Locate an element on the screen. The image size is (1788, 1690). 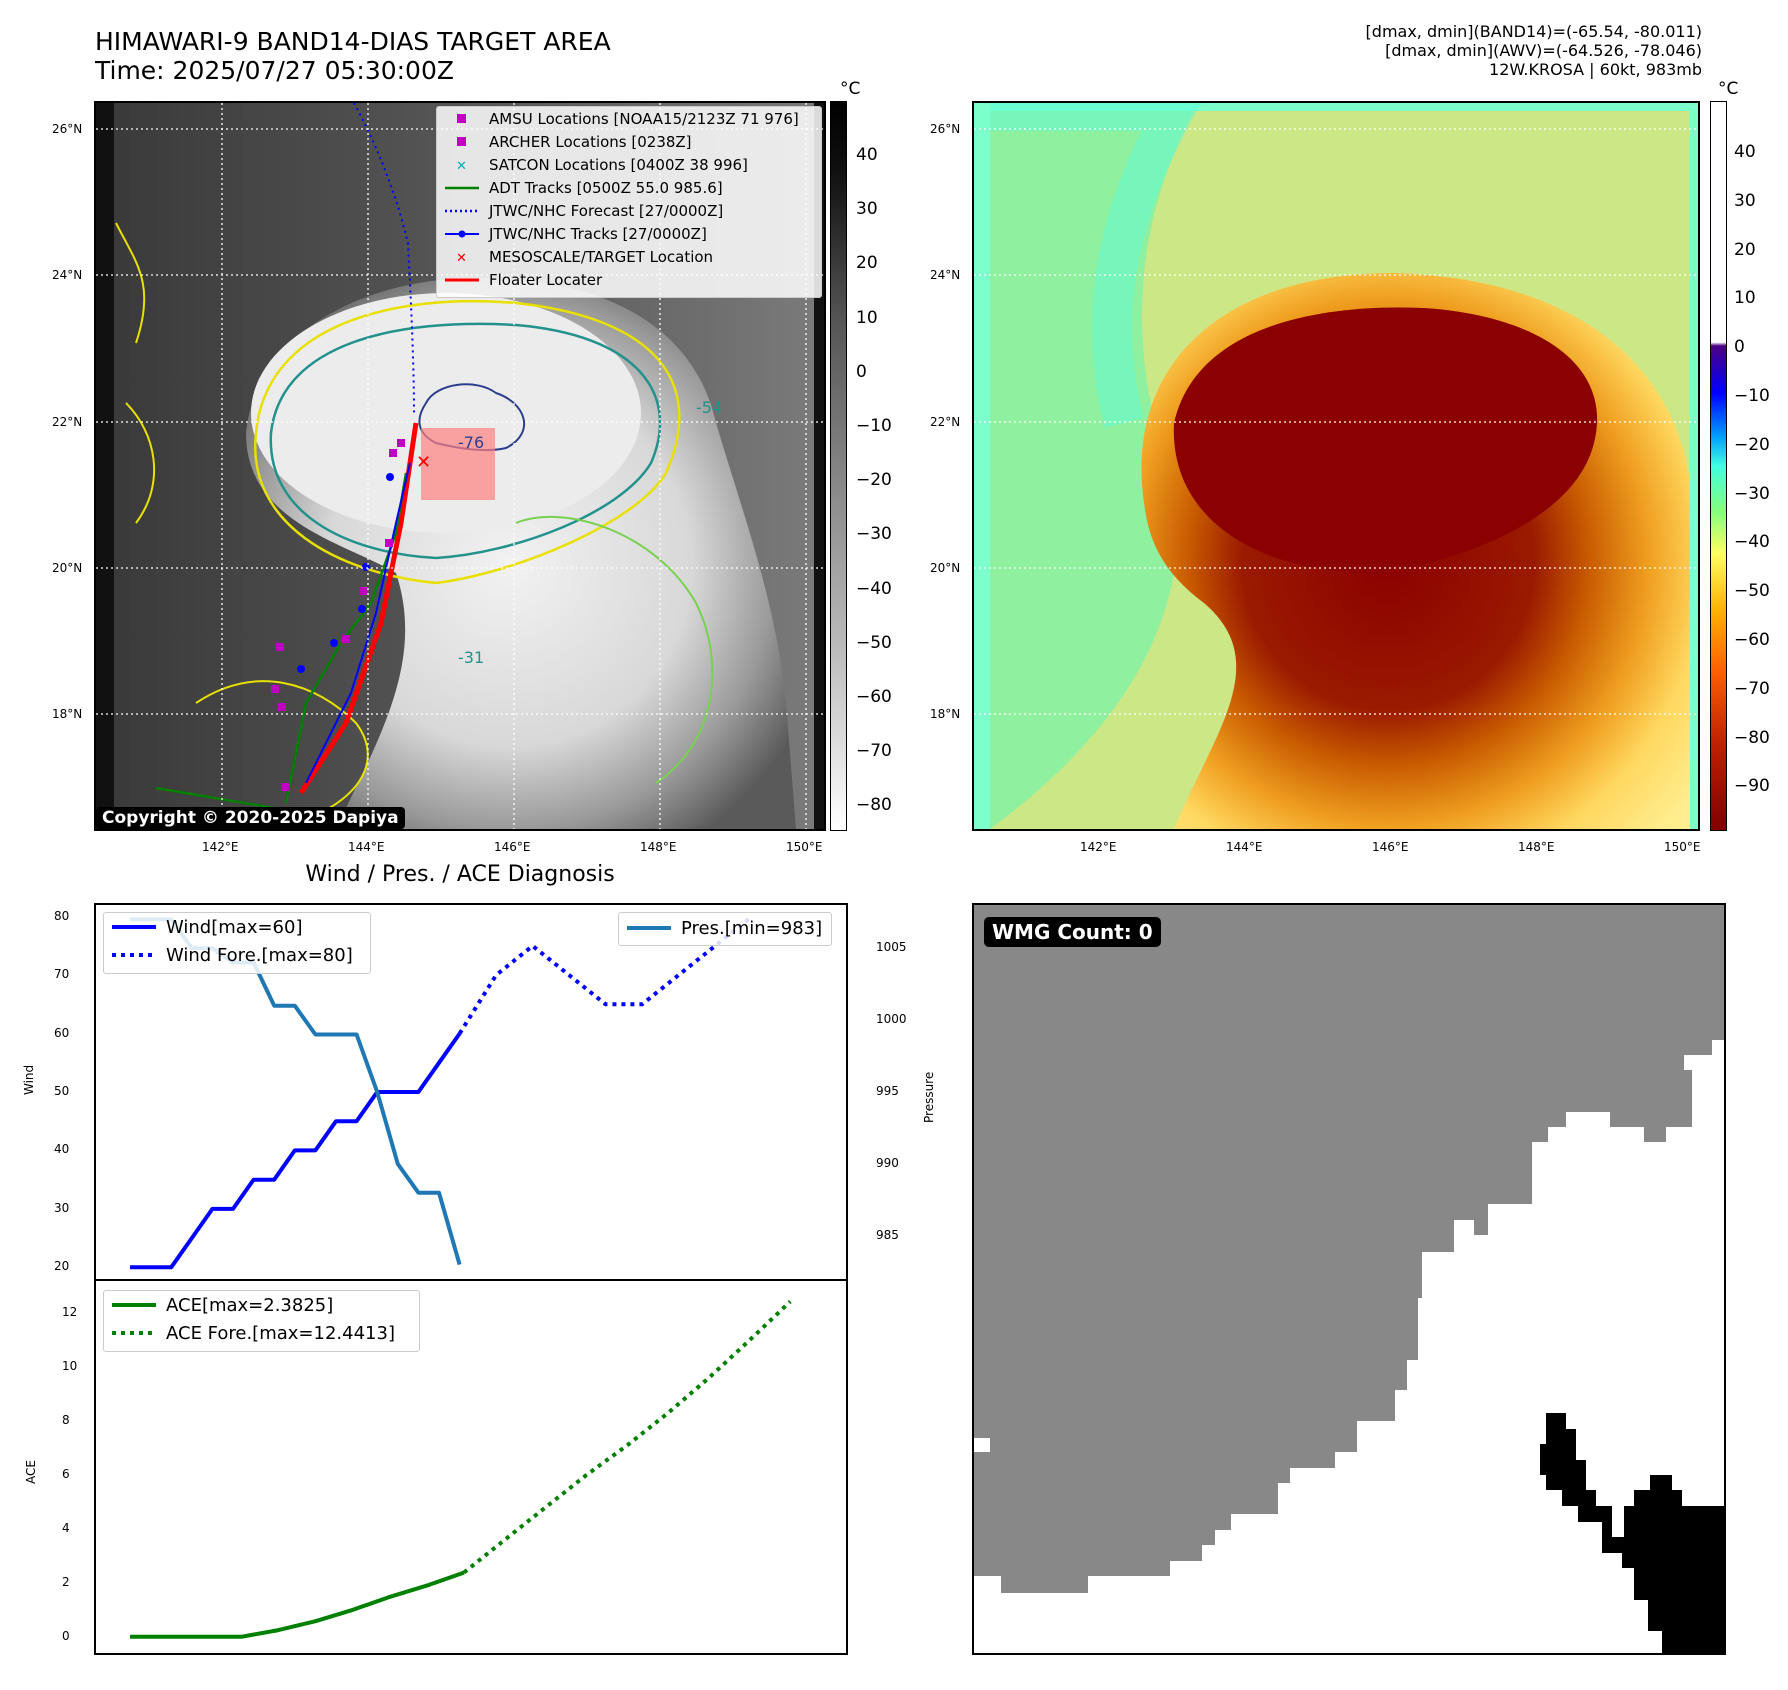
colorbar1-tick: 0 is located at coordinates (861, 371).